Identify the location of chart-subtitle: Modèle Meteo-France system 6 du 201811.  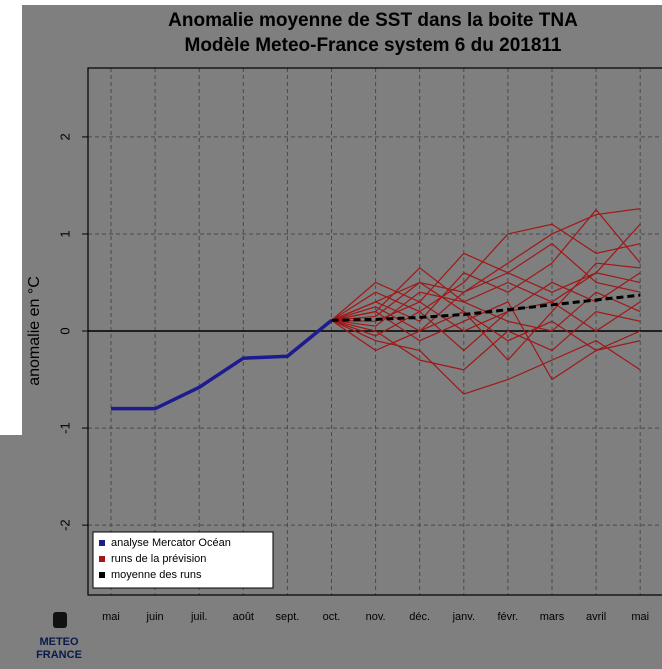
(373, 45).